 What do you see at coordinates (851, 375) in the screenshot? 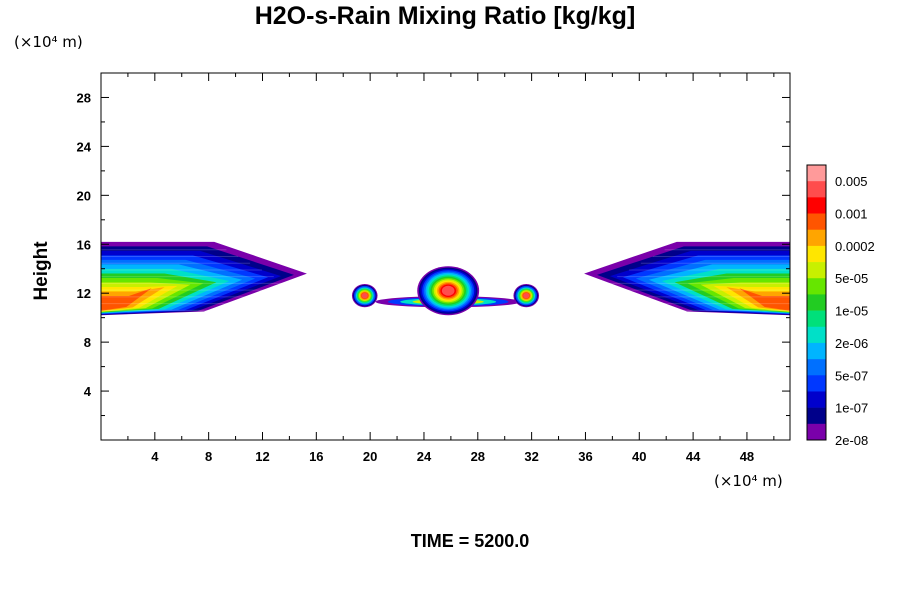
I see `colorbar-label: 5e-07` at bounding box center [851, 375].